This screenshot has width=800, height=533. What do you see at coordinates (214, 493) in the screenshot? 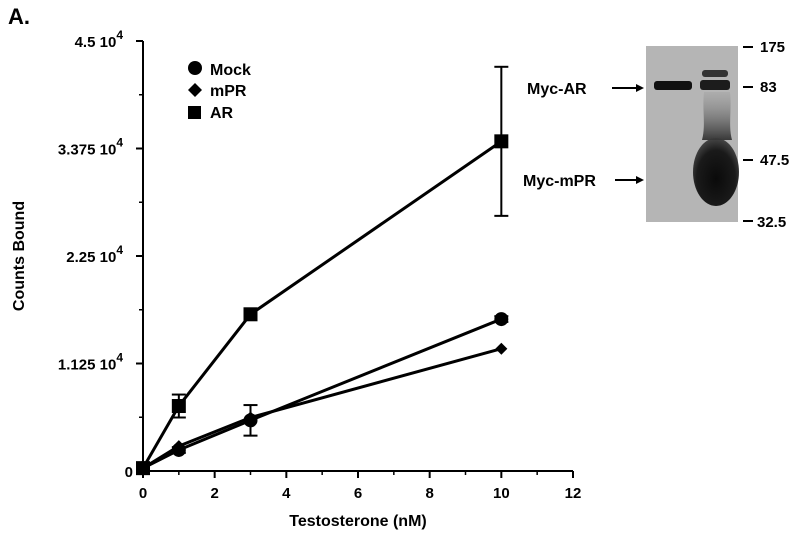
I see `x-tick-label: 2` at bounding box center [214, 493].